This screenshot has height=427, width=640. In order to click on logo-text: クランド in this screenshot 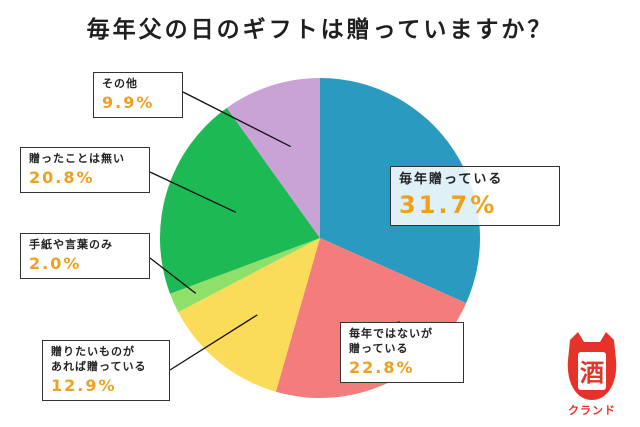, I will do `click(592, 410)`.